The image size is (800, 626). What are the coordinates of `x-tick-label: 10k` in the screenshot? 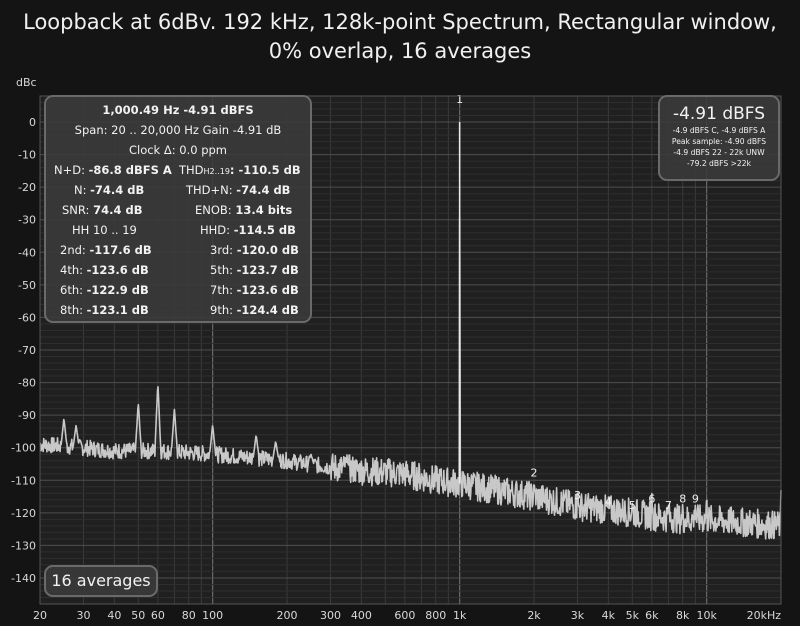 It's located at (706, 615).